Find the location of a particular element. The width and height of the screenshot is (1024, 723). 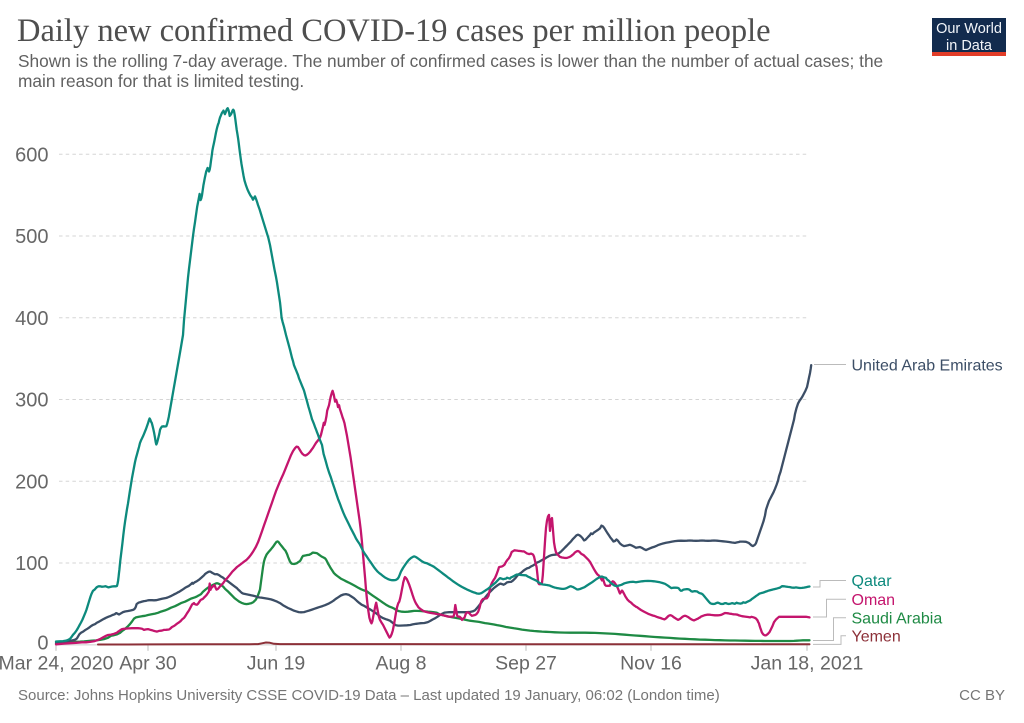

svg-text: Mar 24, 2020 is located at coordinates (57, 664).